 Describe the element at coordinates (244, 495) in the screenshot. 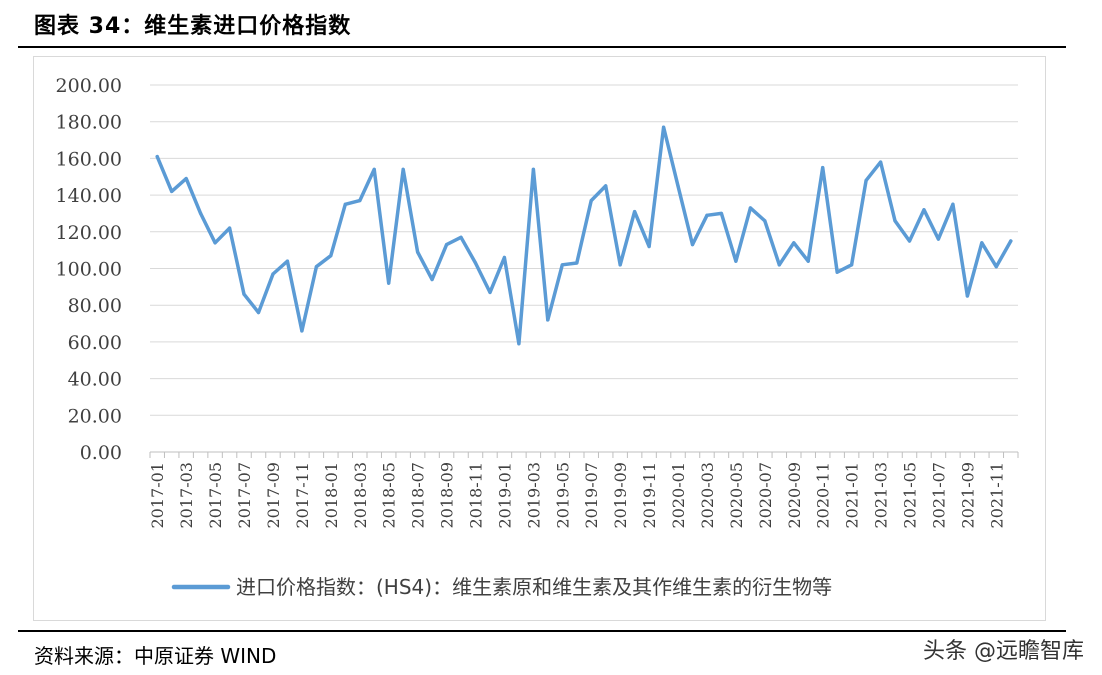

I see `x-tick-label: 2017-07` at that location.